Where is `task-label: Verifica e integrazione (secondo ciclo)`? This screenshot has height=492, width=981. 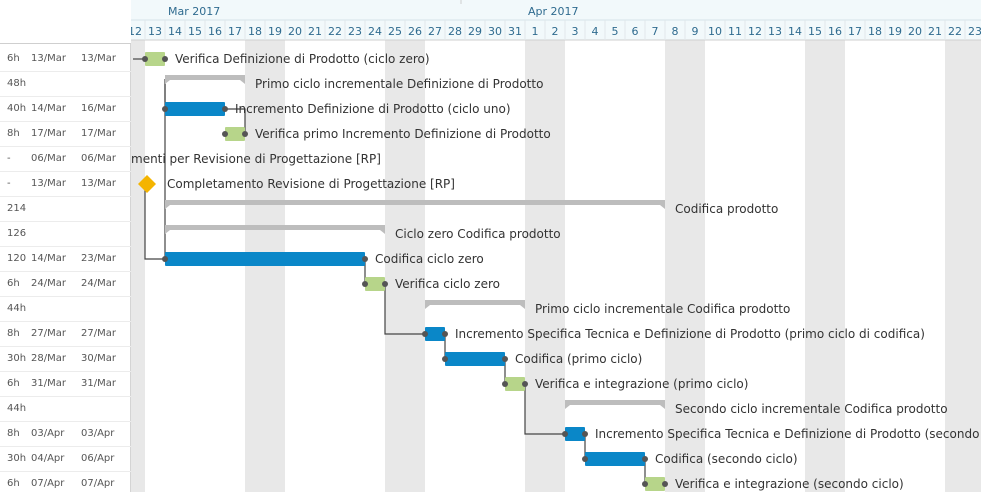 task-label: Verifica e integrazione (secondo ciclo) is located at coordinates (789, 484).